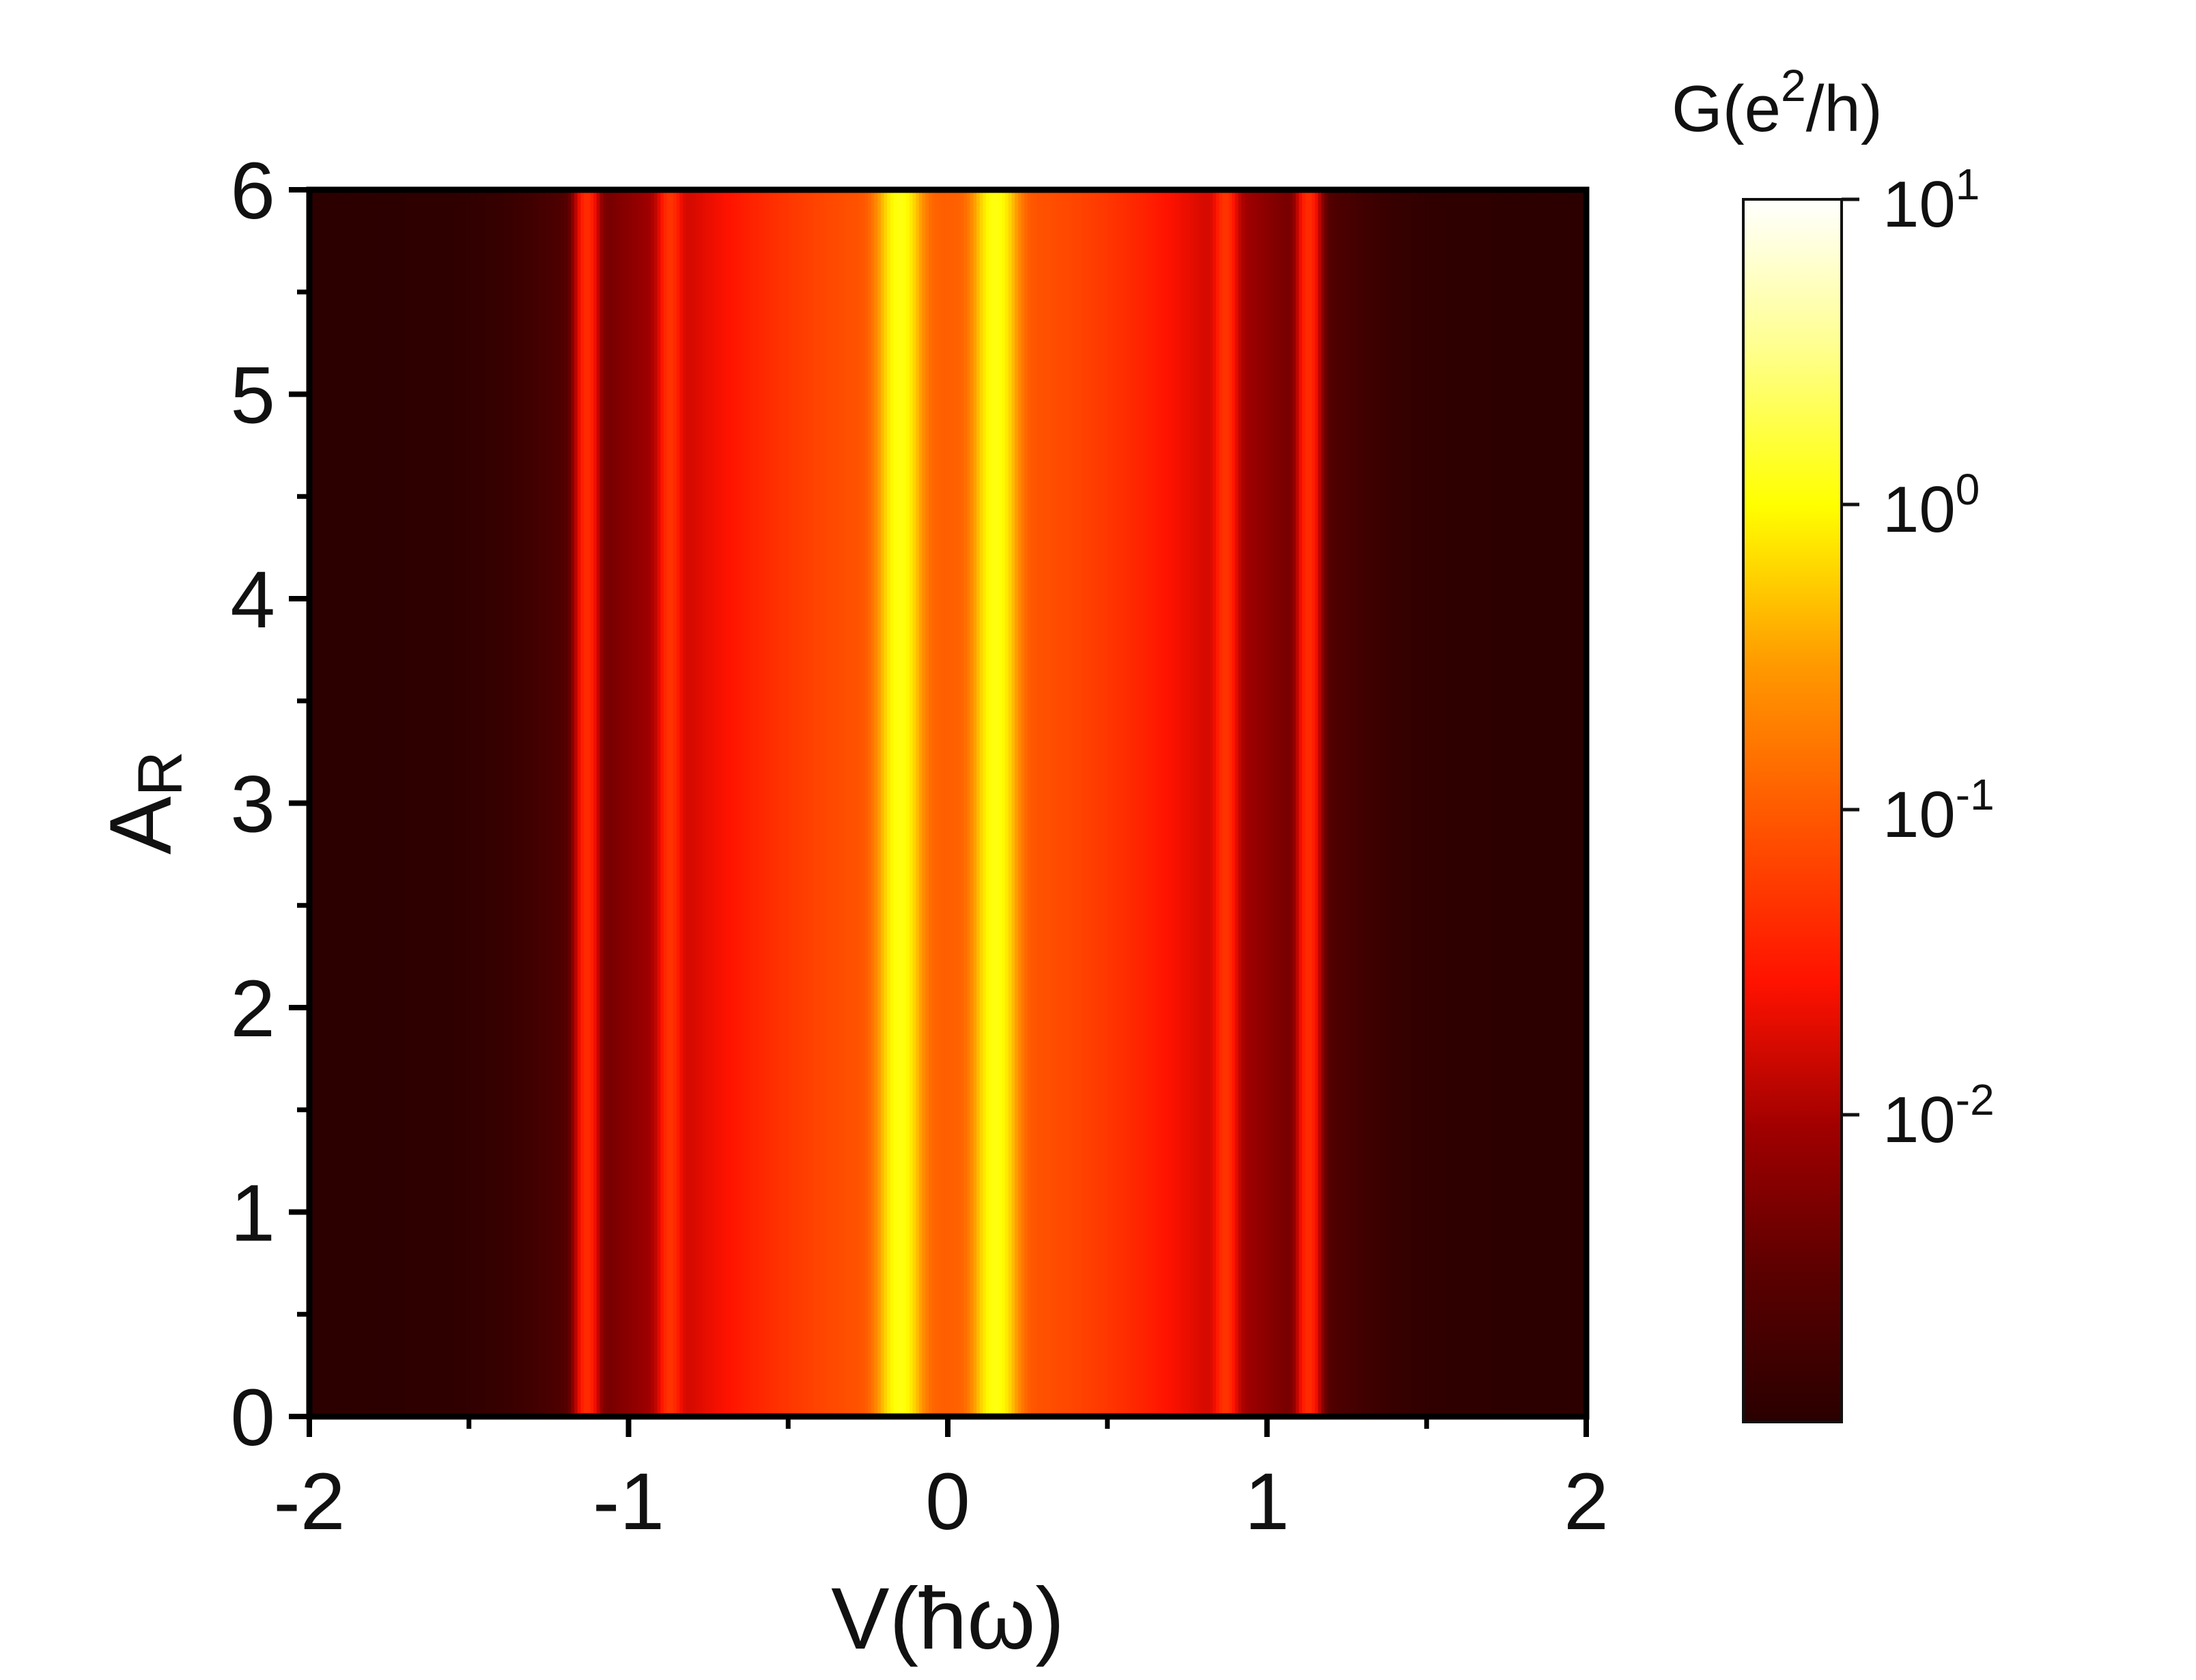 The height and width of the screenshot is (1680, 2196). I want to click on colorbar-tick-exponent: -2, so click(1975, 1099).